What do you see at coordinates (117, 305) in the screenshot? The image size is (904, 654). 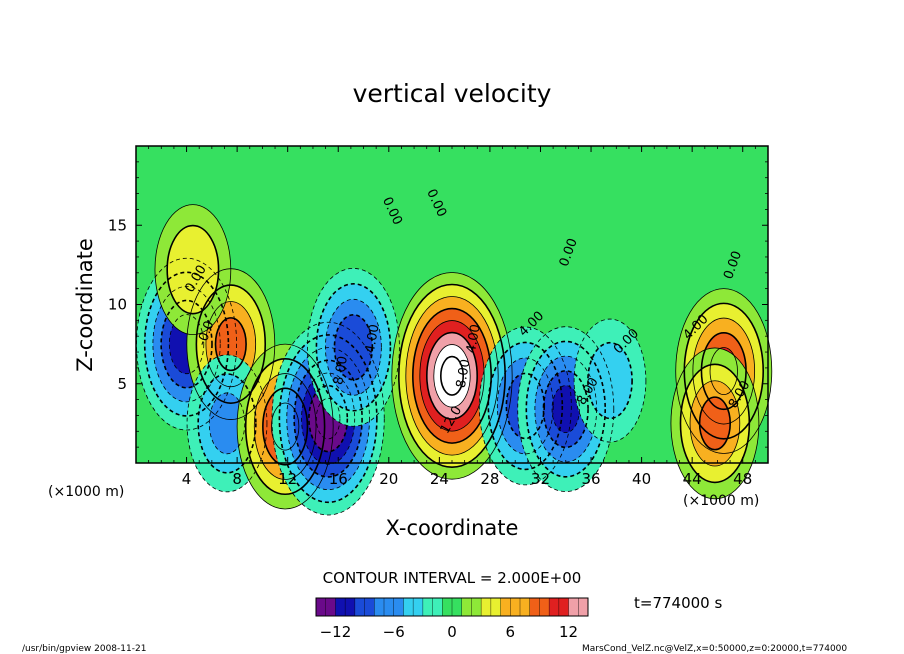 I see `y-tick-label-1: 10` at bounding box center [117, 305].